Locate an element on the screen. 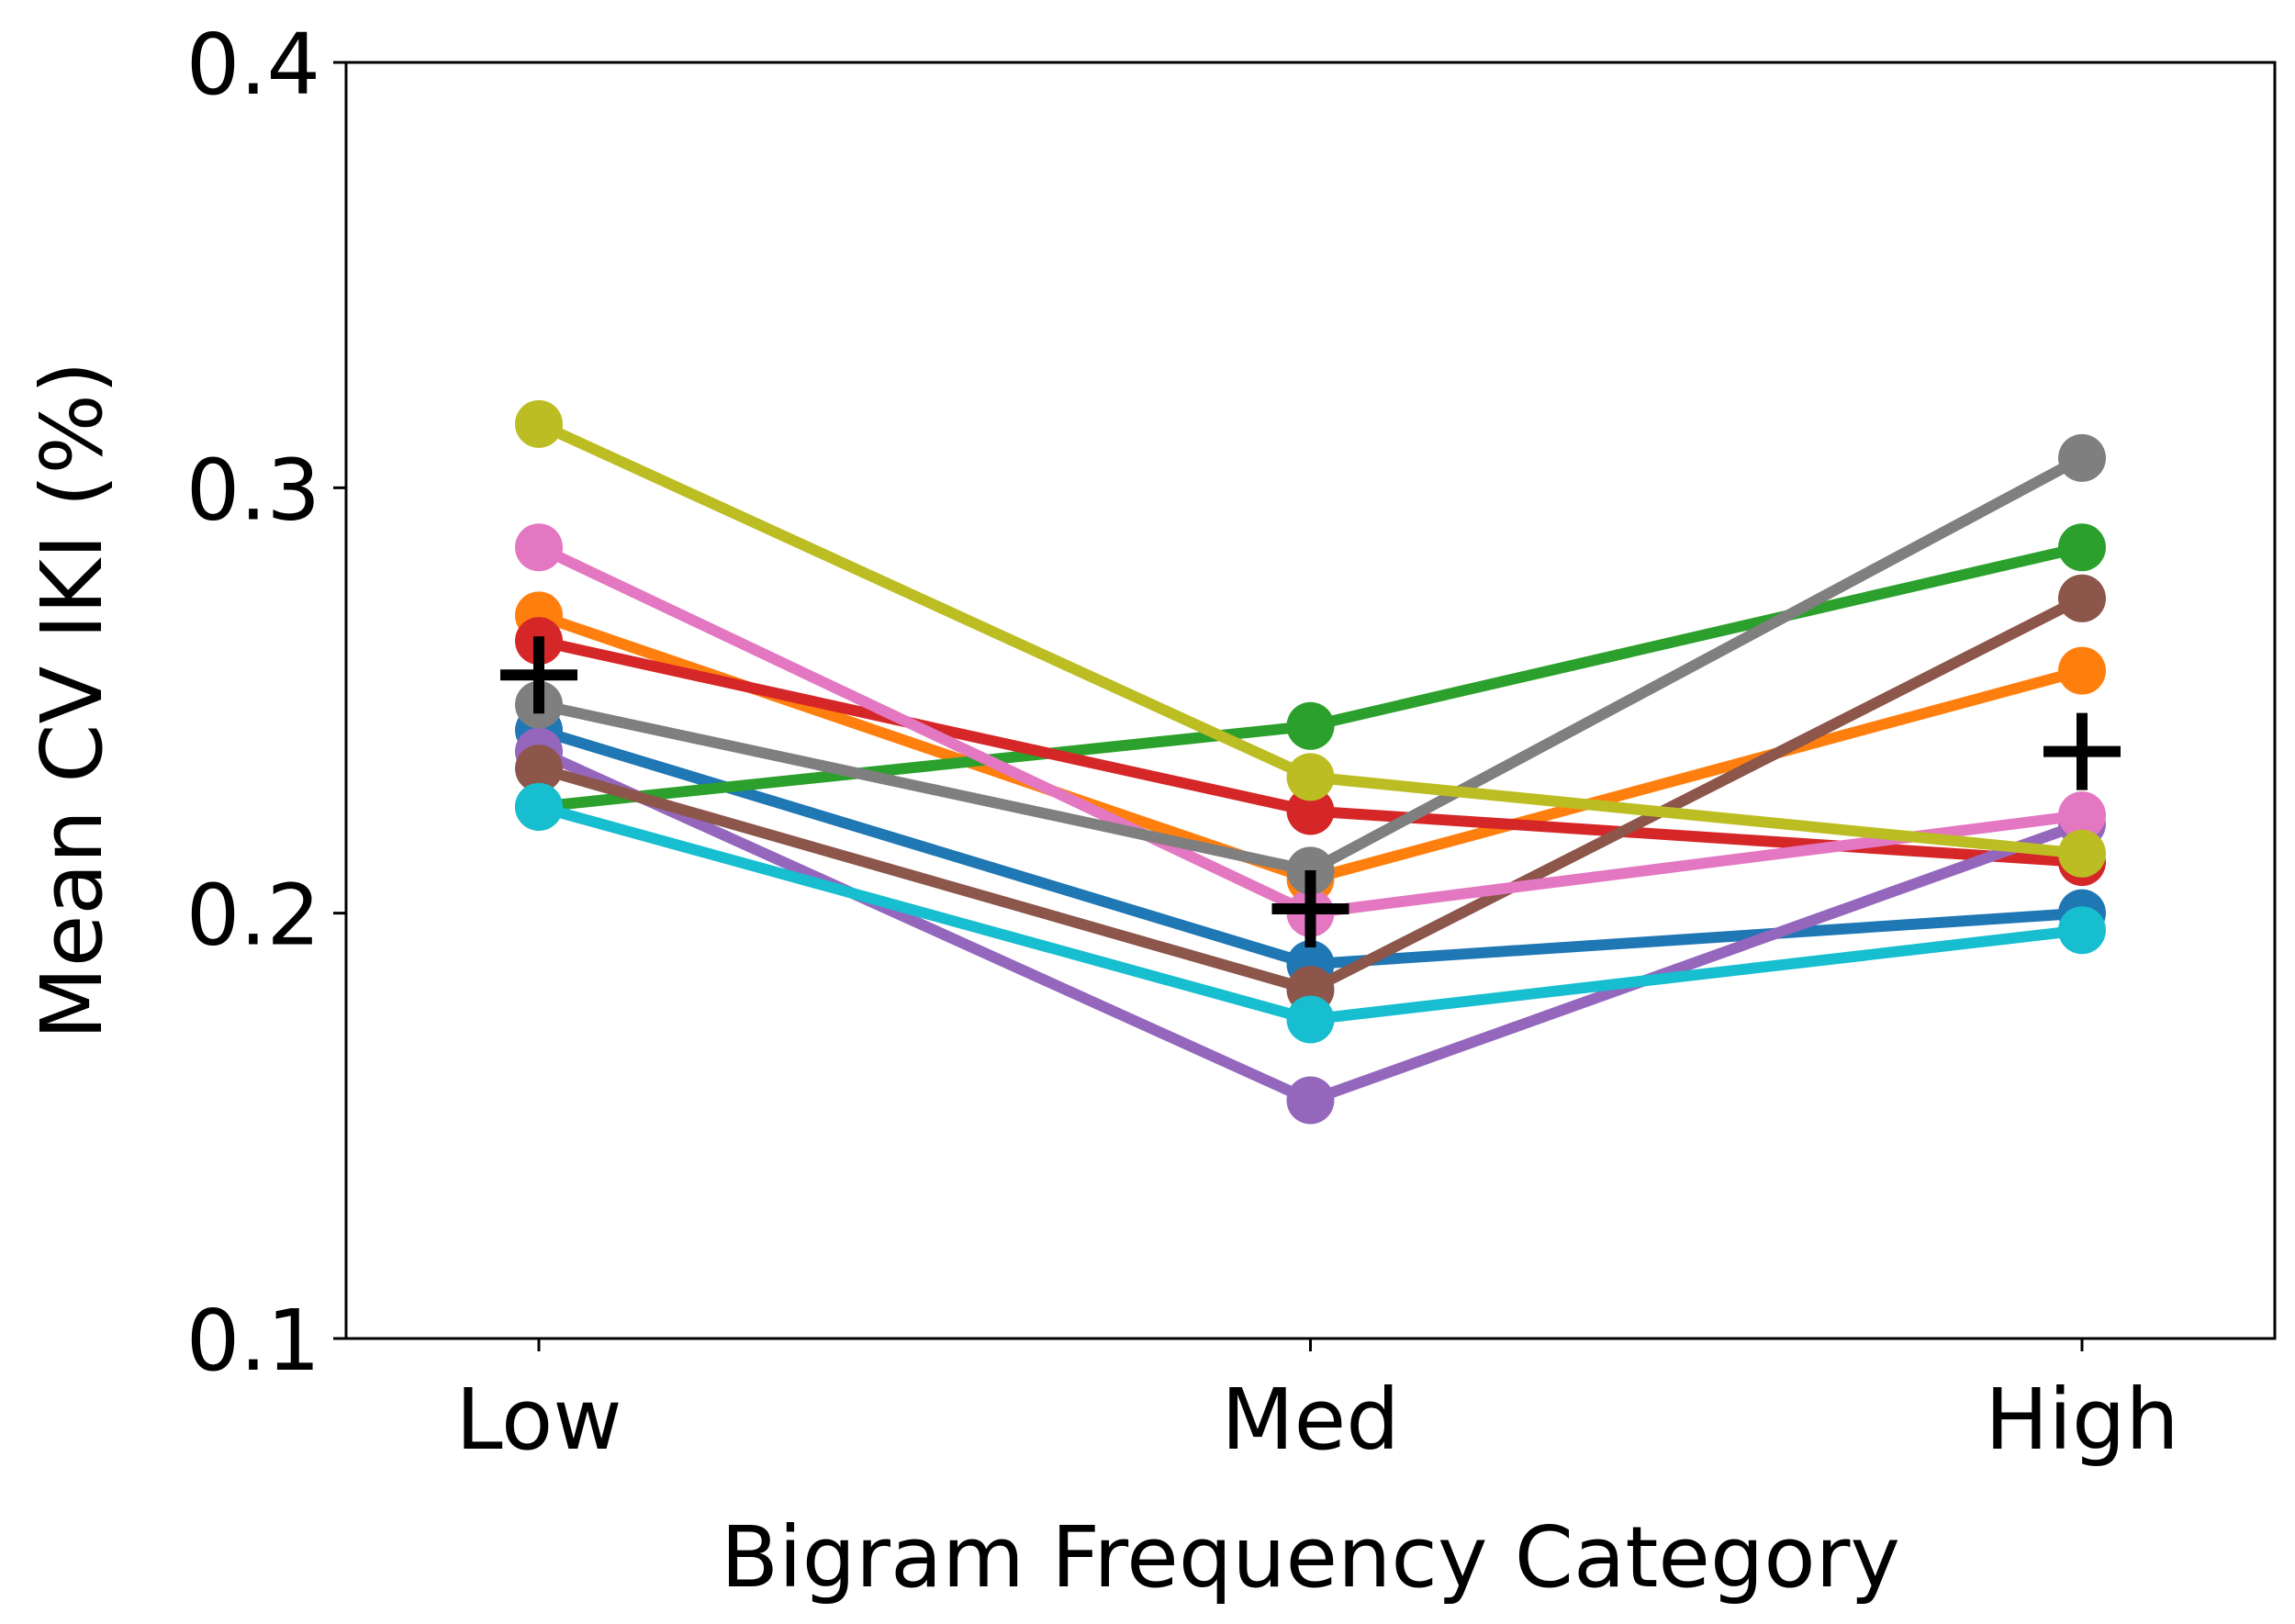 The image size is (2295, 1624). y-tick-label: 0.2 is located at coordinates (253, 916).